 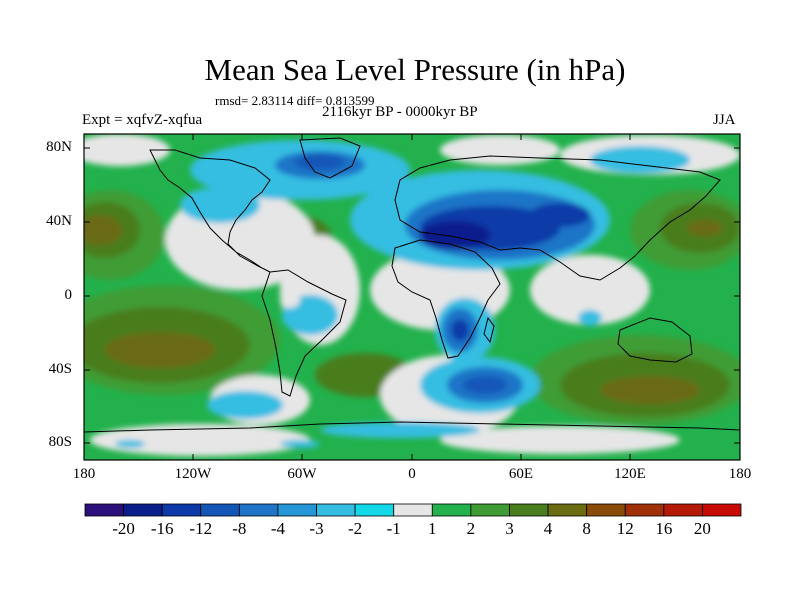 What do you see at coordinates (239, 528) in the screenshot?
I see `colorbar-label: -8` at bounding box center [239, 528].